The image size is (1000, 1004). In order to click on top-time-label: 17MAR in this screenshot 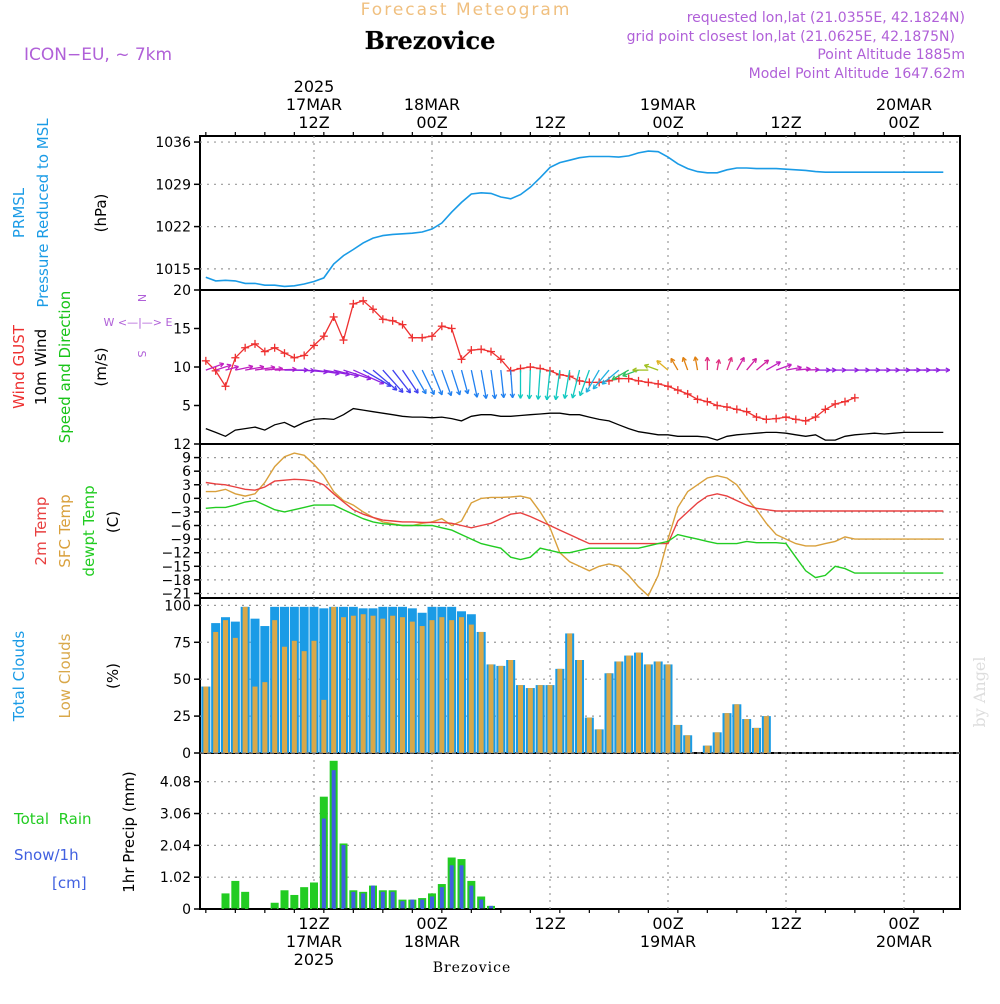, I will do `click(314, 104)`.